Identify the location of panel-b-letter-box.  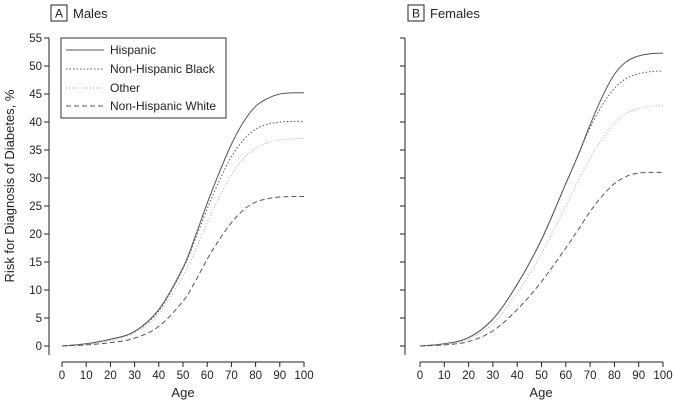
(416, 13).